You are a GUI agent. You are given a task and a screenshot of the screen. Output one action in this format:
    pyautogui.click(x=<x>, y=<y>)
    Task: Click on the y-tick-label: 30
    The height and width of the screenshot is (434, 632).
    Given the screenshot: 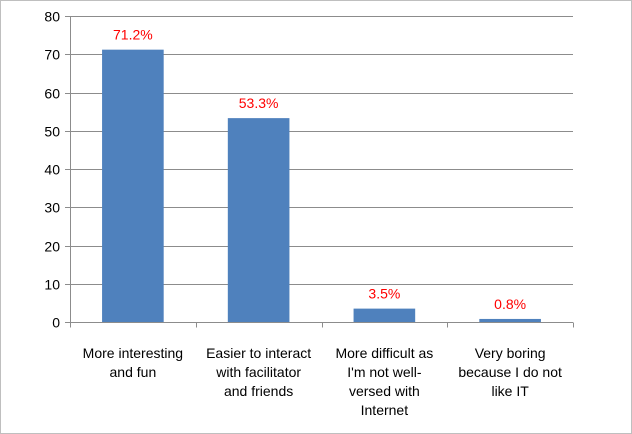 What is the action you would take?
    pyautogui.click(x=52, y=208)
    